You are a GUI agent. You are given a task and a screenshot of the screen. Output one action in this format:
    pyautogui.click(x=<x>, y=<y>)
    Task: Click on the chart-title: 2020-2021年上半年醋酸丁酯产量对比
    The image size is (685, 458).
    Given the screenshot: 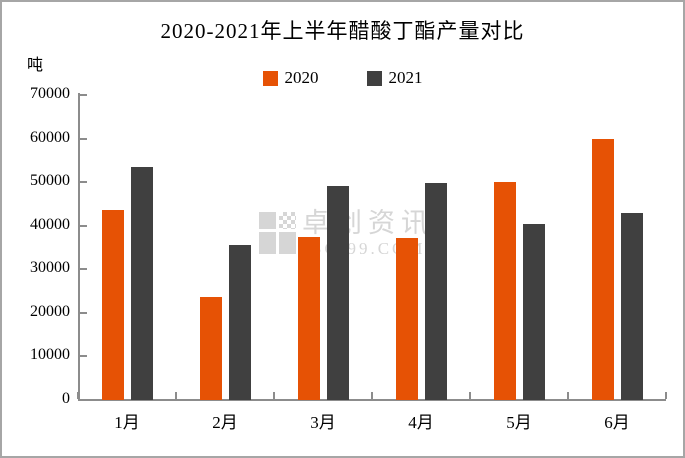 What is the action you would take?
    pyautogui.click(x=342, y=31)
    